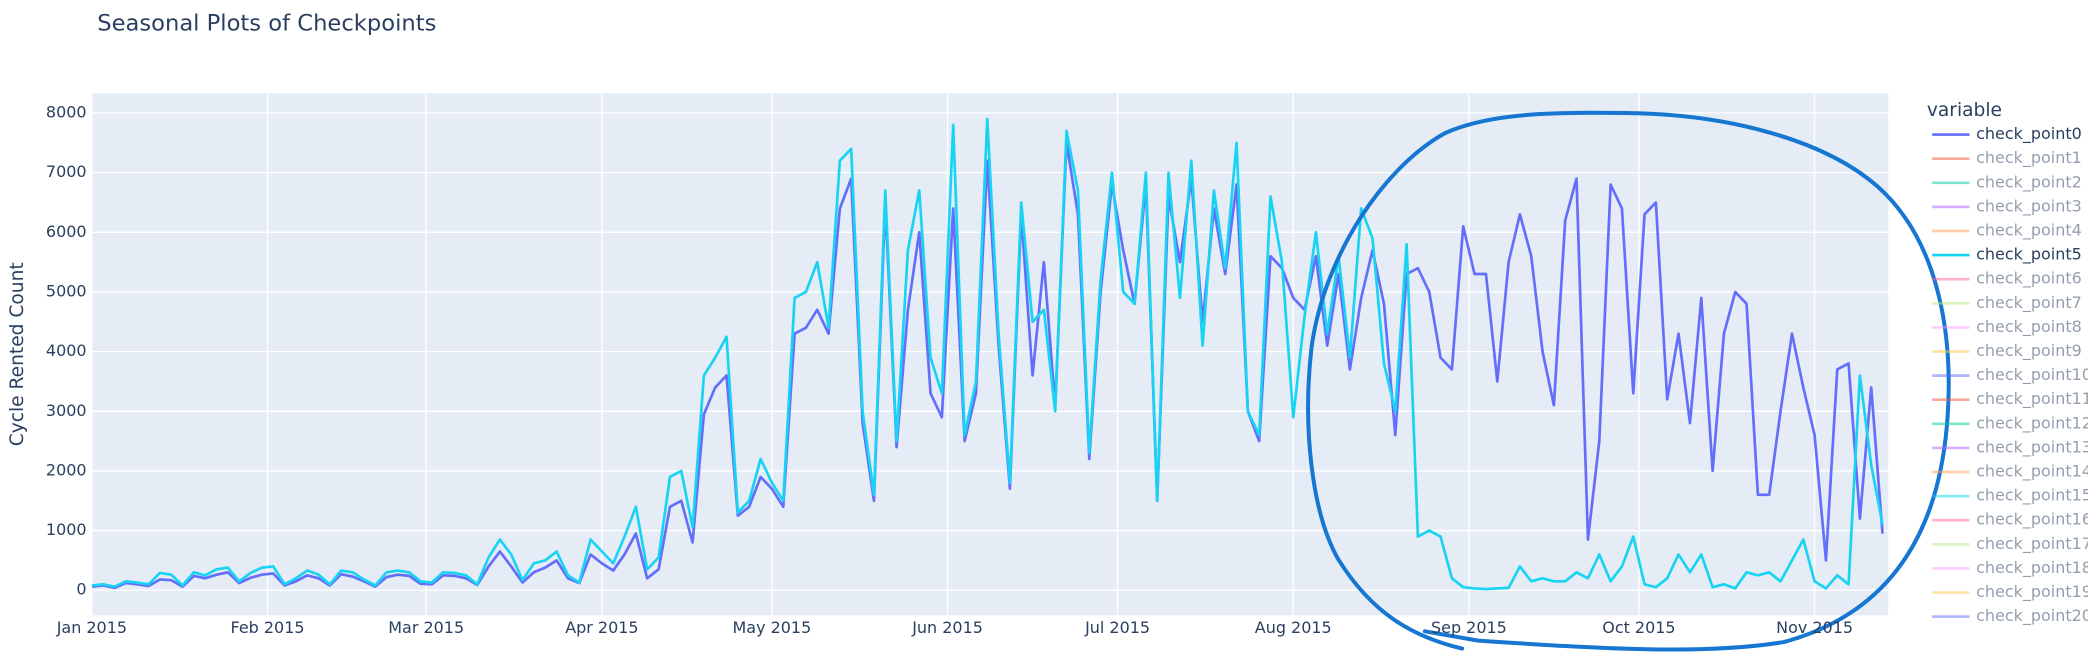  I want to click on legend-label: check_point14, so click(2032, 472).